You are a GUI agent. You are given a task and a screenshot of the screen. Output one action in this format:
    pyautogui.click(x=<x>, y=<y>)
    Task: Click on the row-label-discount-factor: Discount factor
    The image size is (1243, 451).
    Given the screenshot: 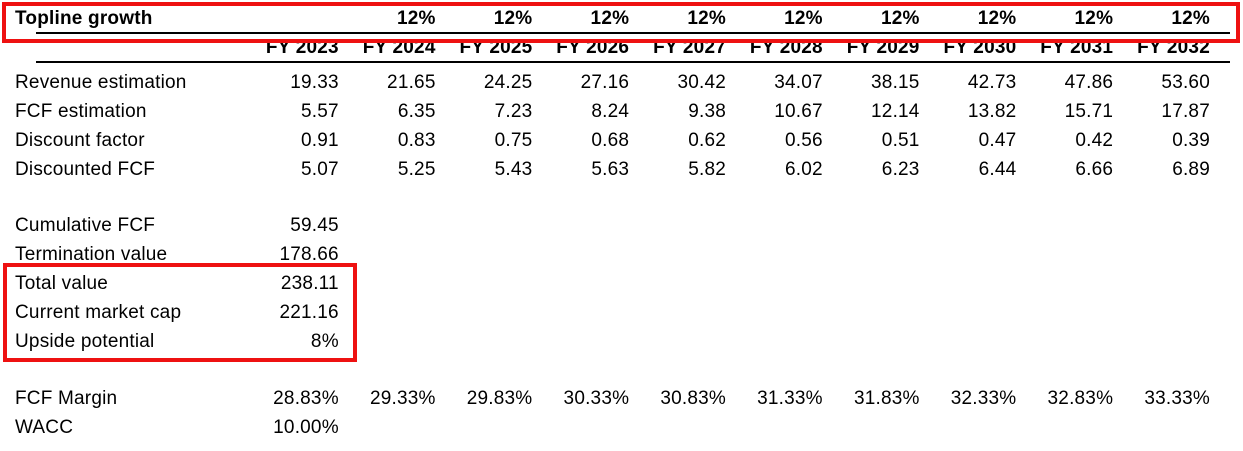 What is the action you would take?
    pyautogui.click(x=80, y=140)
    